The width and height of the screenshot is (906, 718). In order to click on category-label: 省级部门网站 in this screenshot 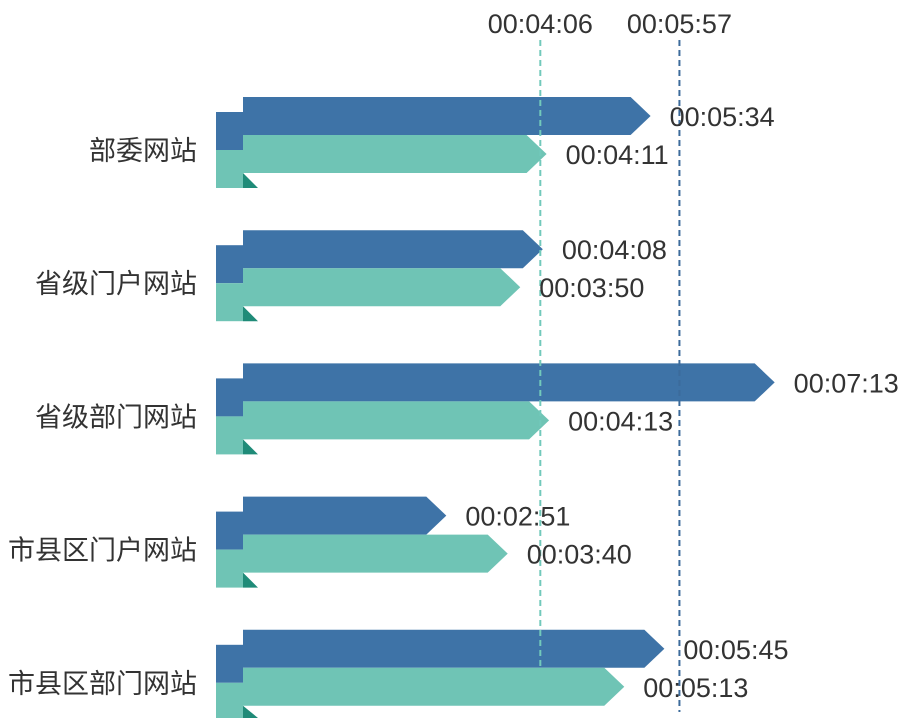, I will do `click(116, 417)`.